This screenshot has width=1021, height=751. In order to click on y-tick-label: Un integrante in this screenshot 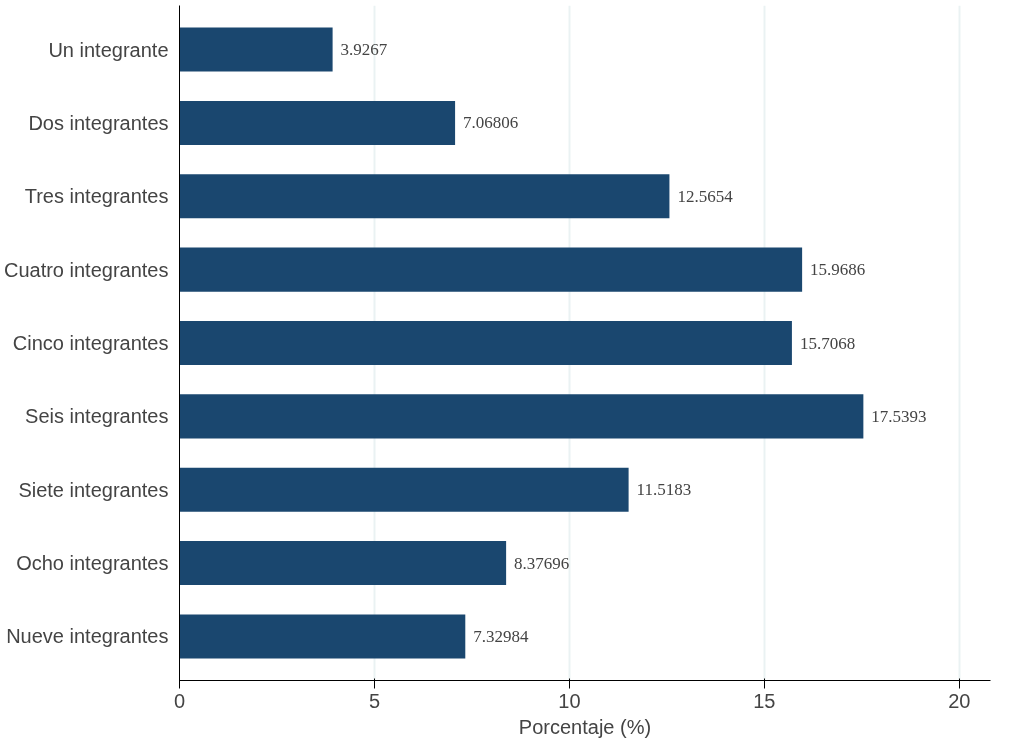, I will do `click(108, 49)`.